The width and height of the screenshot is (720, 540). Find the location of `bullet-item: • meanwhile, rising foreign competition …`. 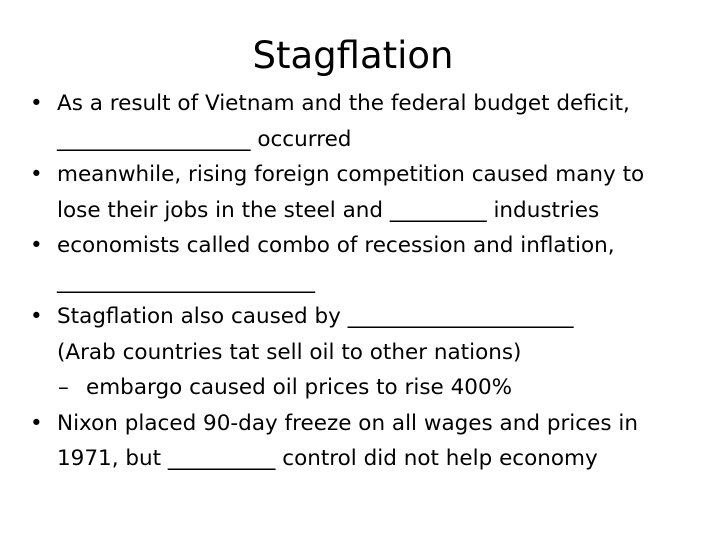

bullet-item: • meanwhile, rising foreign competition … is located at coordinates (370, 192).